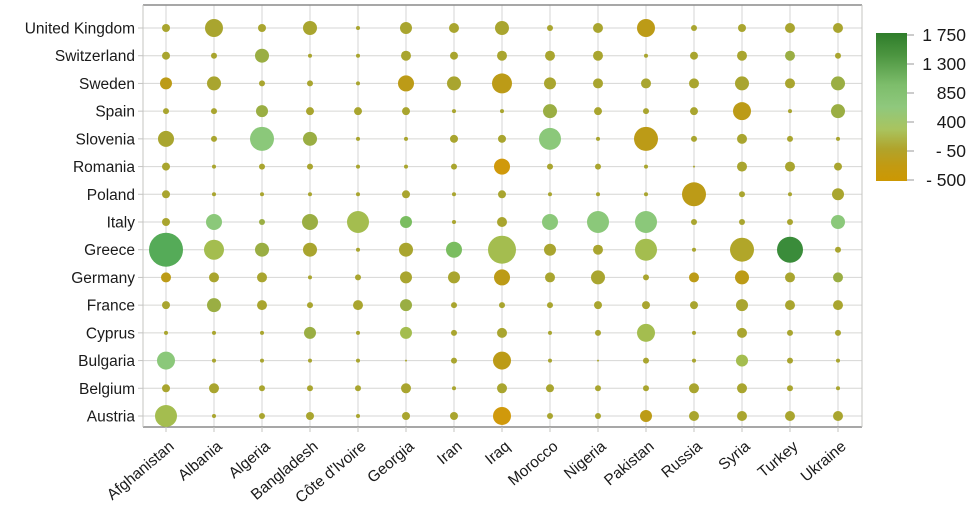 The height and width of the screenshot is (525, 977). Describe the element at coordinates (598, 388) in the screenshot. I see `bubble-belgium-nigeria` at that location.